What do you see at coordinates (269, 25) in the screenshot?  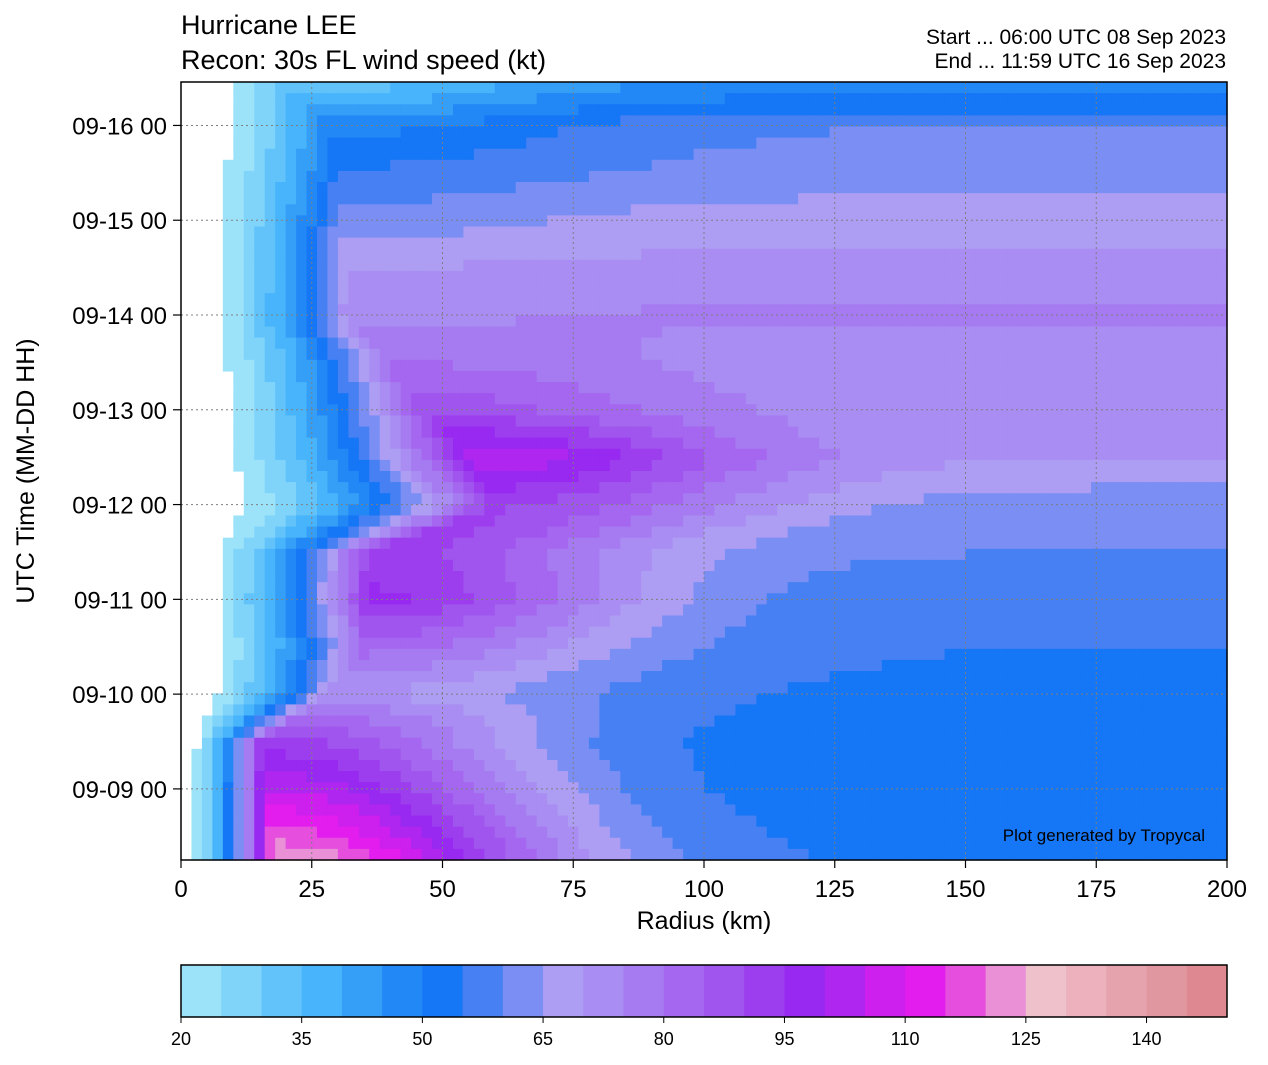 I see `chart-title: Hurricane LEE` at bounding box center [269, 25].